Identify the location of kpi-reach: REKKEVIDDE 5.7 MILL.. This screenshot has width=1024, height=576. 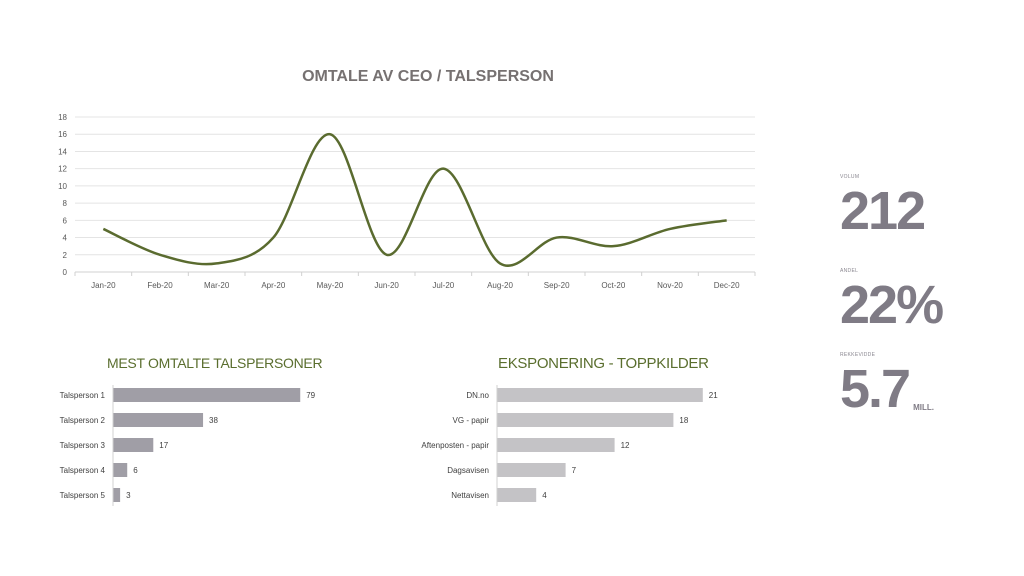
(887, 384).